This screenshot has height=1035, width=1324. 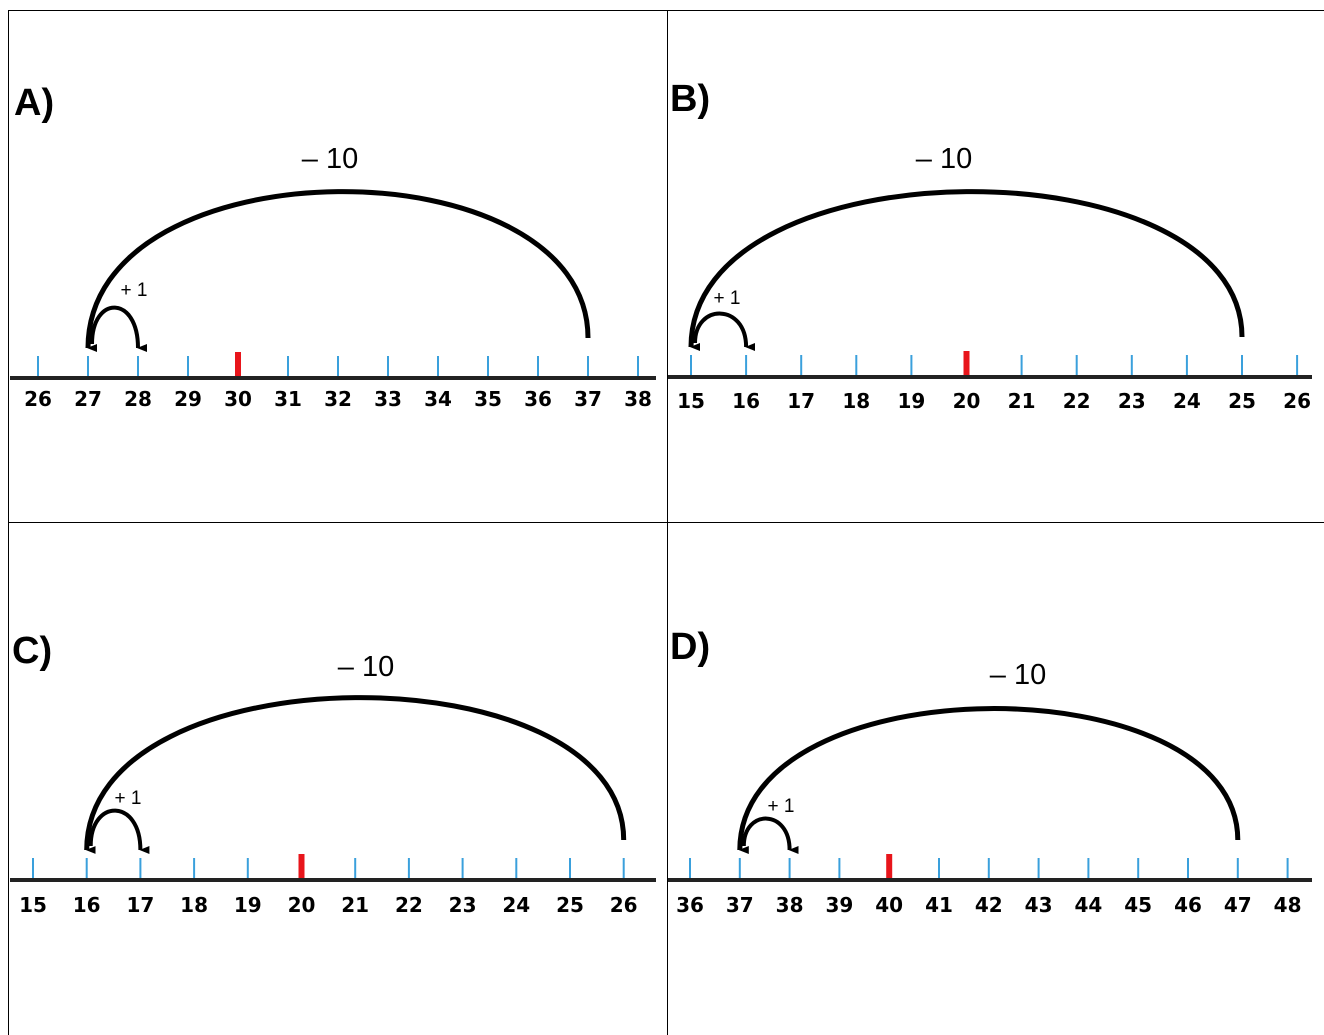 What do you see at coordinates (1088, 905) in the screenshot?
I see `tick-label: 44` at bounding box center [1088, 905].